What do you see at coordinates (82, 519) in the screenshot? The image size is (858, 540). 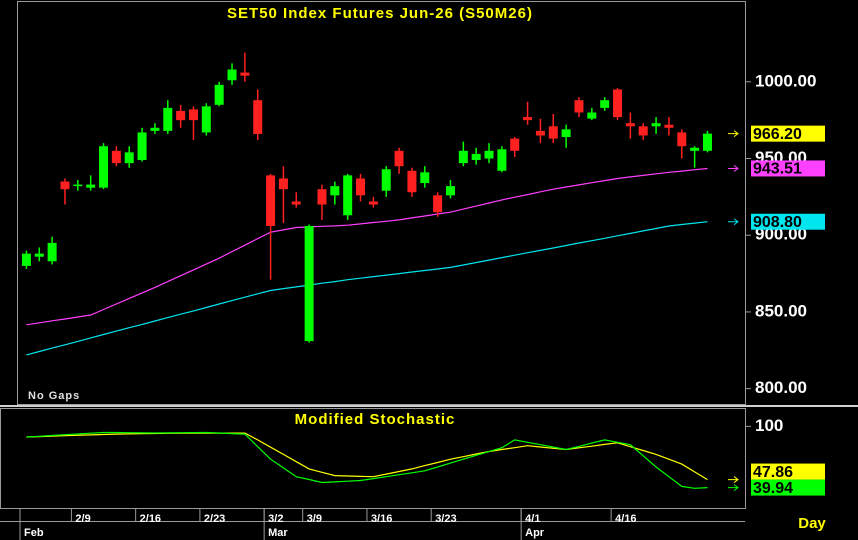 I see `x-tick-label: 2/9` at bounding box center [82, 519].